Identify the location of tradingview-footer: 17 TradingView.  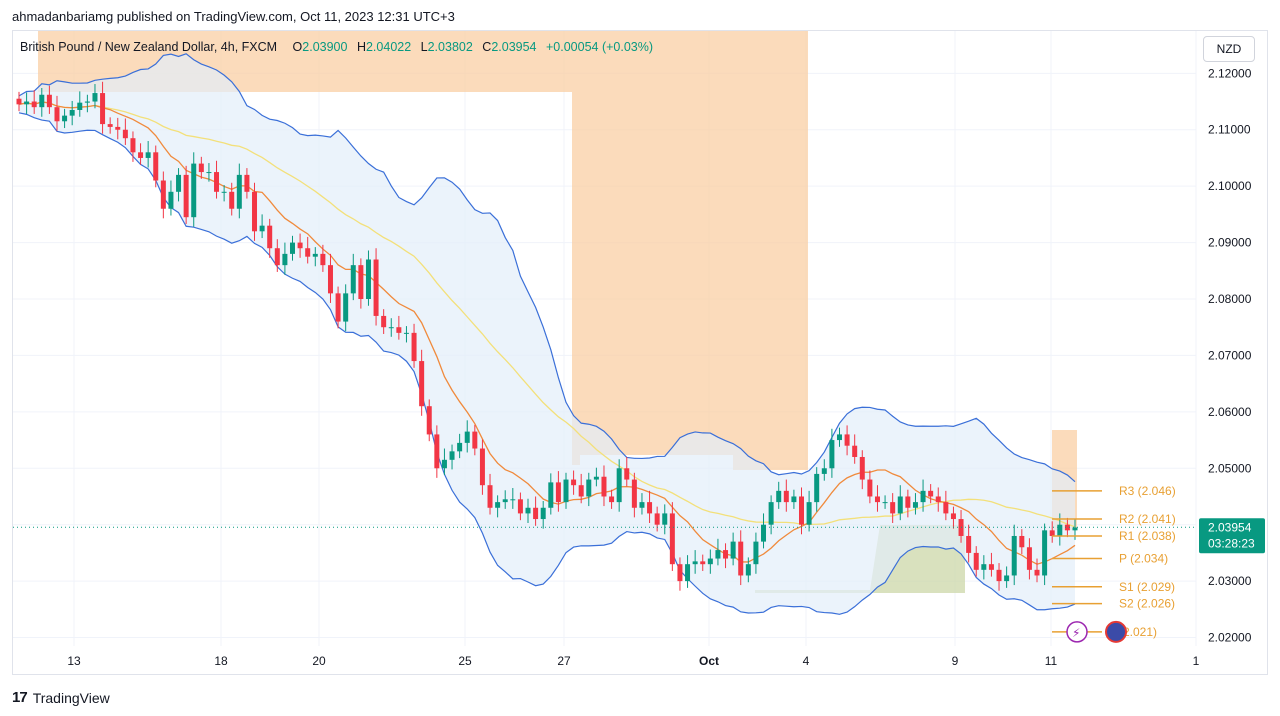
(61, 697).